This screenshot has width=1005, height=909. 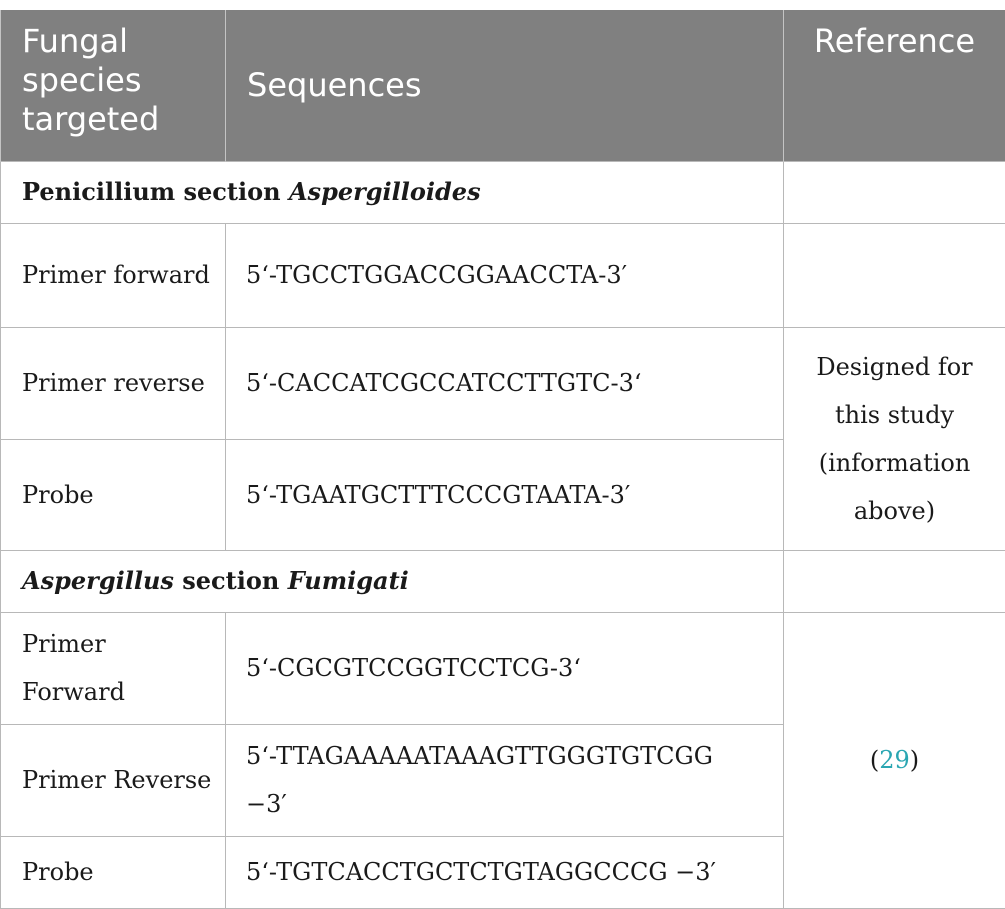 I want to click on table-row: Primer forward 5‘-TGCCTGGACCGGAACCTA-3′, so click(x=503, y=275).